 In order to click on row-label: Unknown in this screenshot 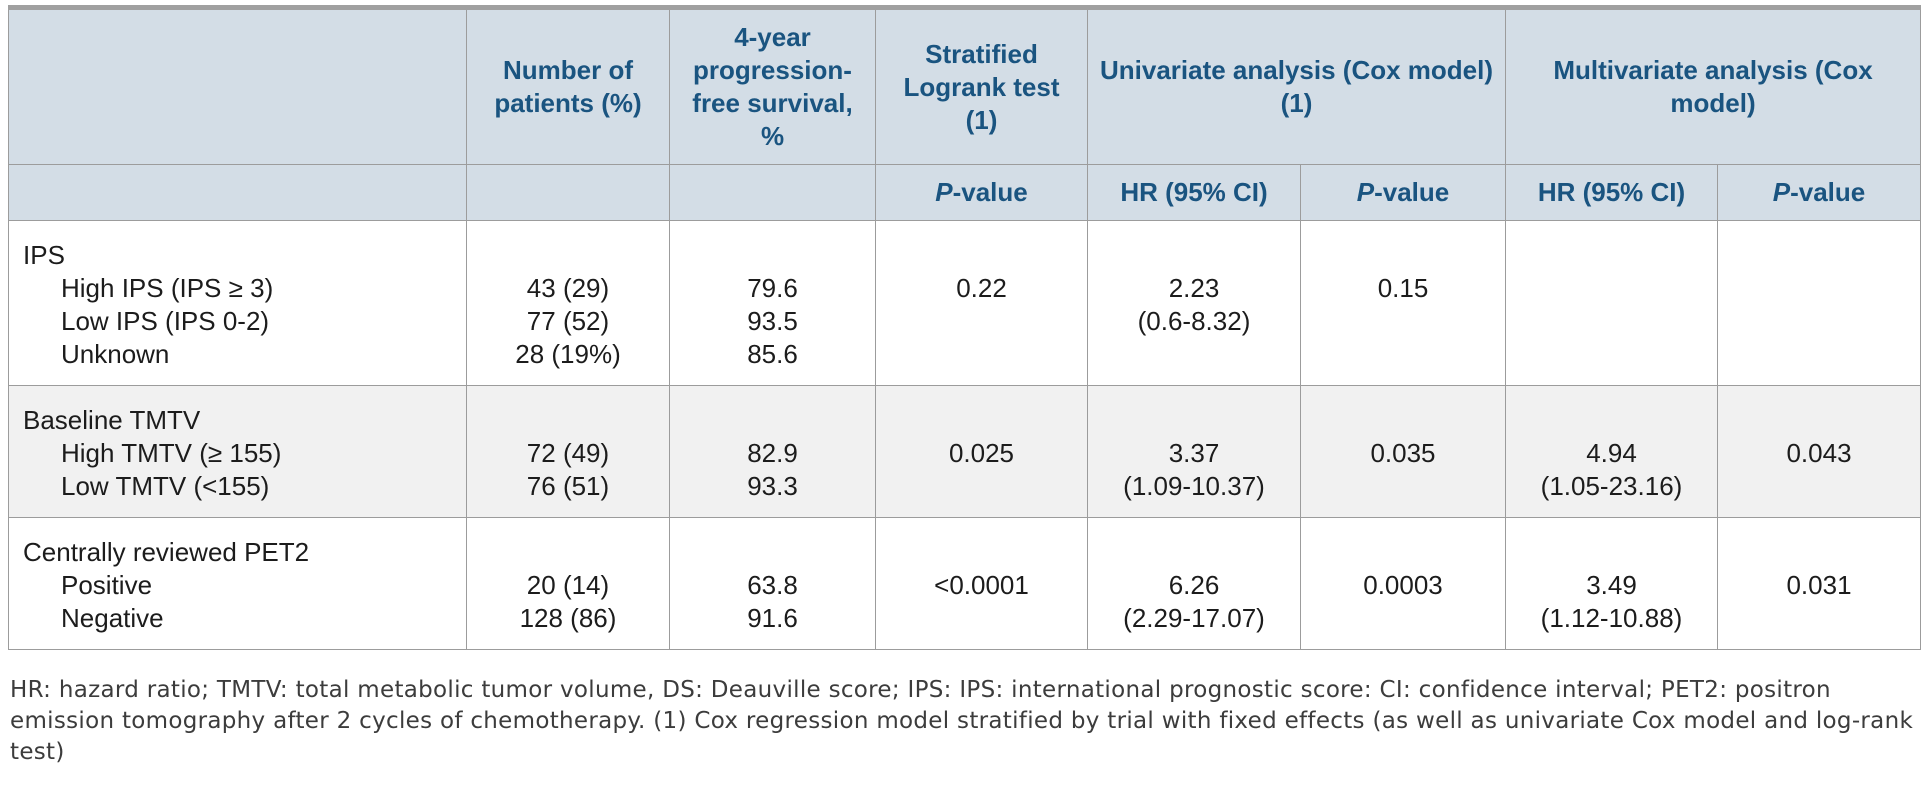, I will do `click(115, 354)`.